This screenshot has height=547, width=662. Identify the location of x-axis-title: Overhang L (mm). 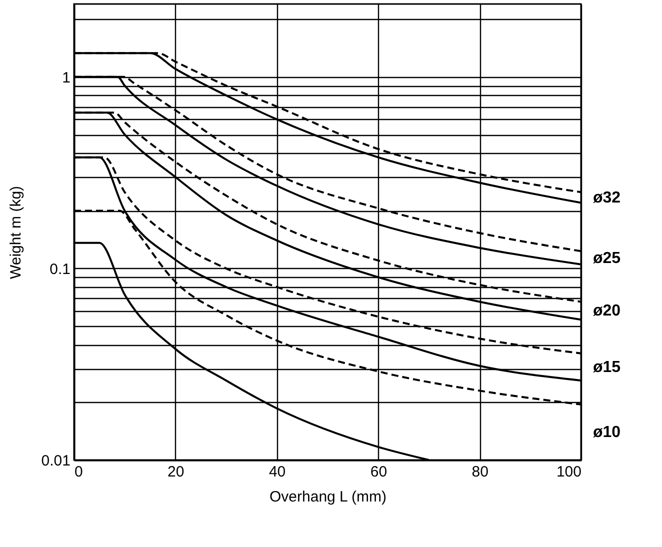
(328, 497).